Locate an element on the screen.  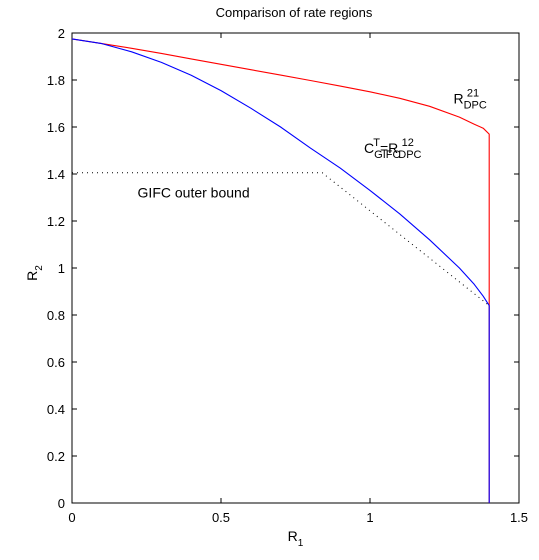
y-tick-label: 1.4 is located at coordinates (56, 174).